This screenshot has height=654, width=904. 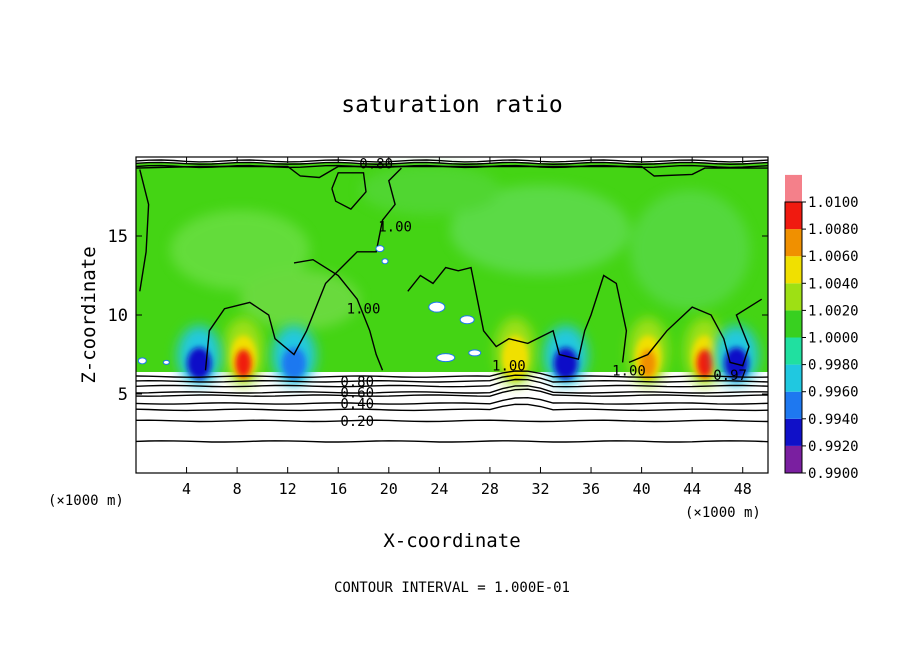 What do you see at coordinates (186, 489) in the screenshot?
I see `x-tick-label: 4` at bounding box center [186, 489].